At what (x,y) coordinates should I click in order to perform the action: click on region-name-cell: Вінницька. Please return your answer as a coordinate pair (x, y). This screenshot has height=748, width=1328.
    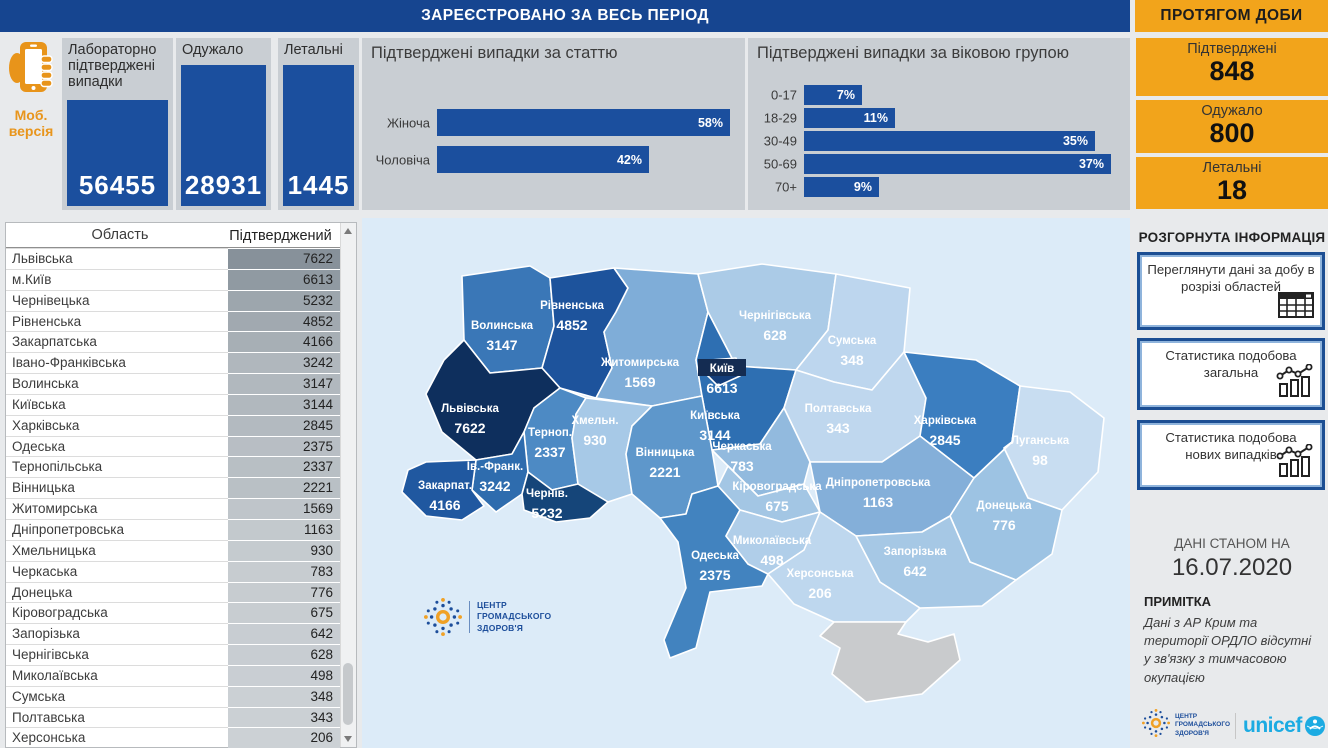
    Looking at the image, I should click on (117, 487).